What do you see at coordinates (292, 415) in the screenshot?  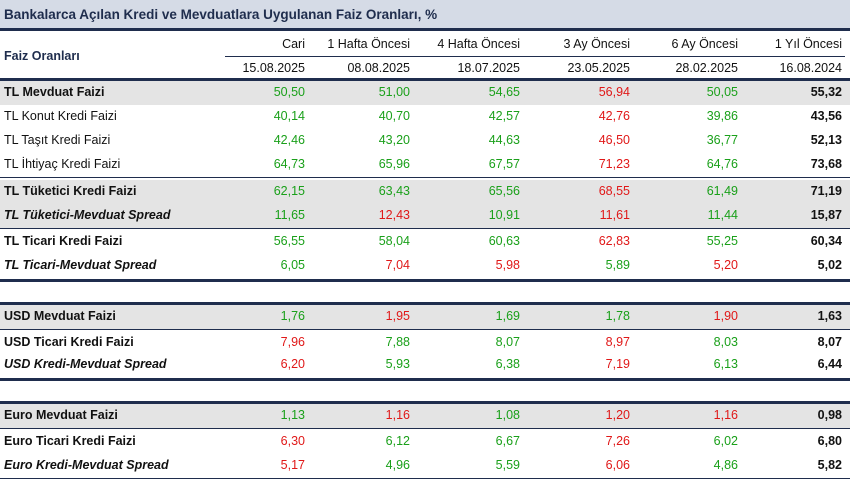 I see `table-cell: 1,13` at bounding box center [292, 415].